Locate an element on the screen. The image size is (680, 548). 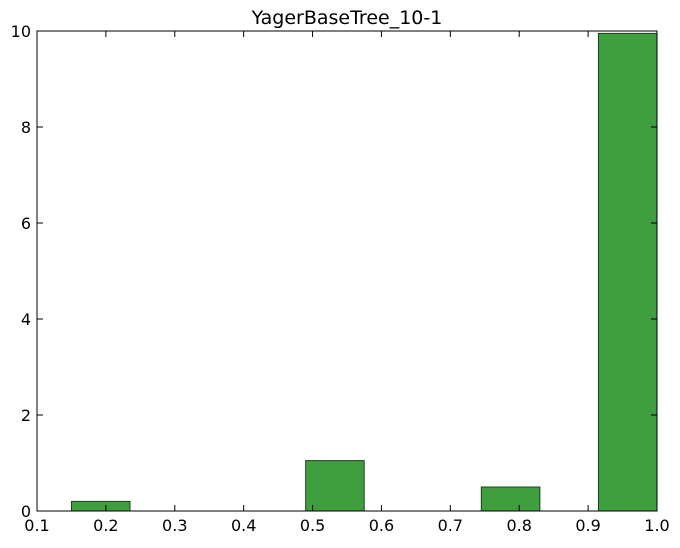
chart-title: YagerBaseTree_10-1 is located at coordinates (347, 18).